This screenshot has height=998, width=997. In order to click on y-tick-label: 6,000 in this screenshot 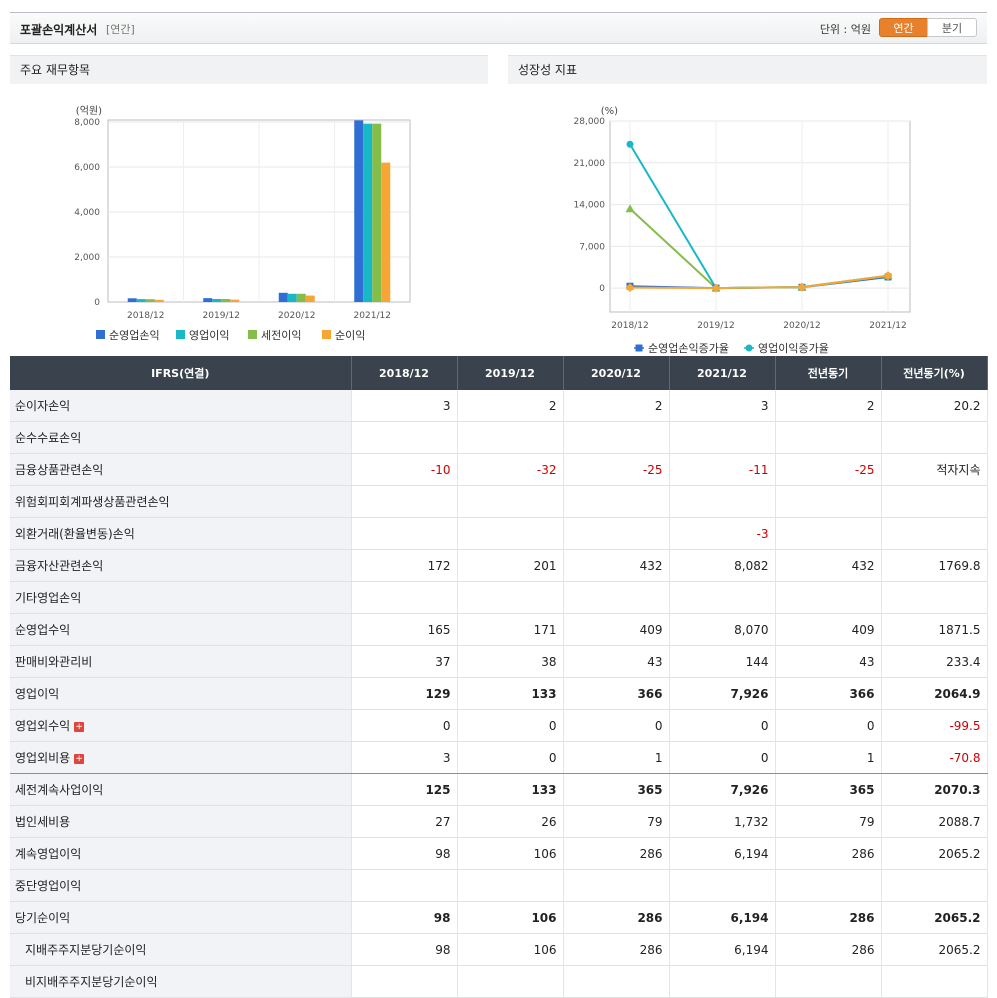, I will do `click(87, 168)`.